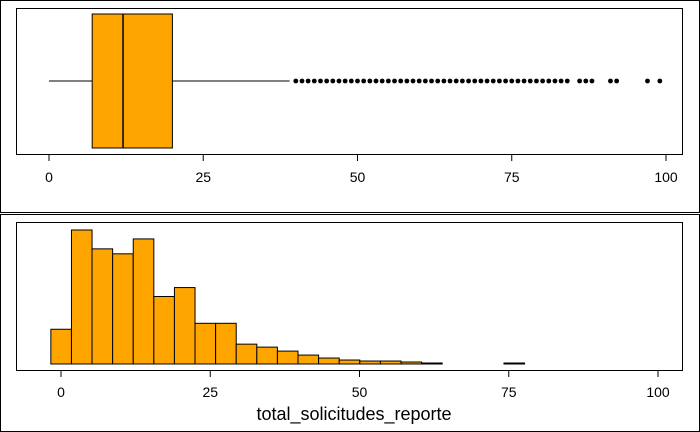  I want to click on boxplot-box, so click(132, 81).